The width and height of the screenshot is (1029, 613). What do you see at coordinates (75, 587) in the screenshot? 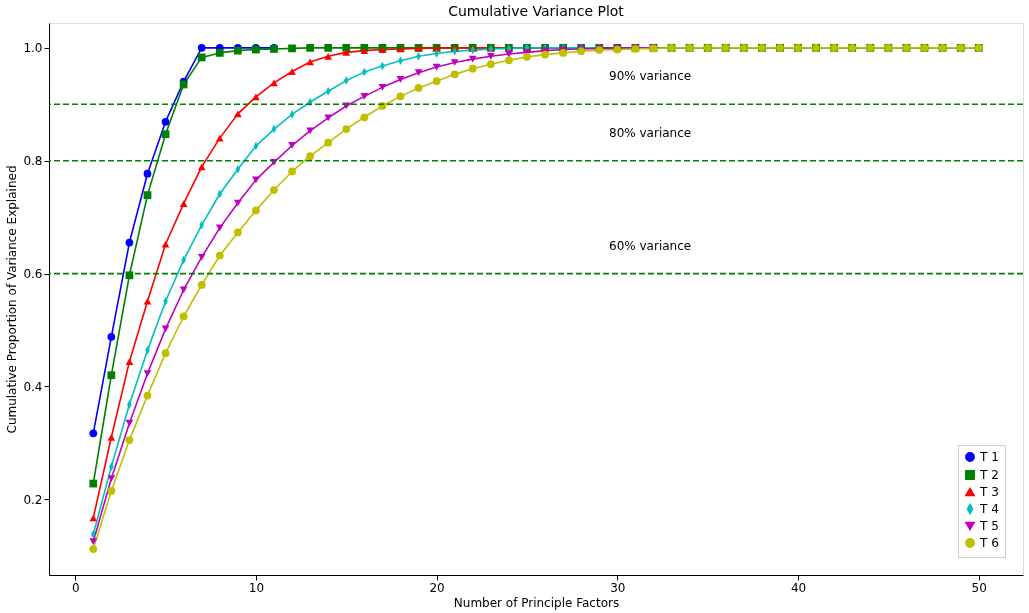
I see `x-tick-label: 0` at bounding box center [75, 587].